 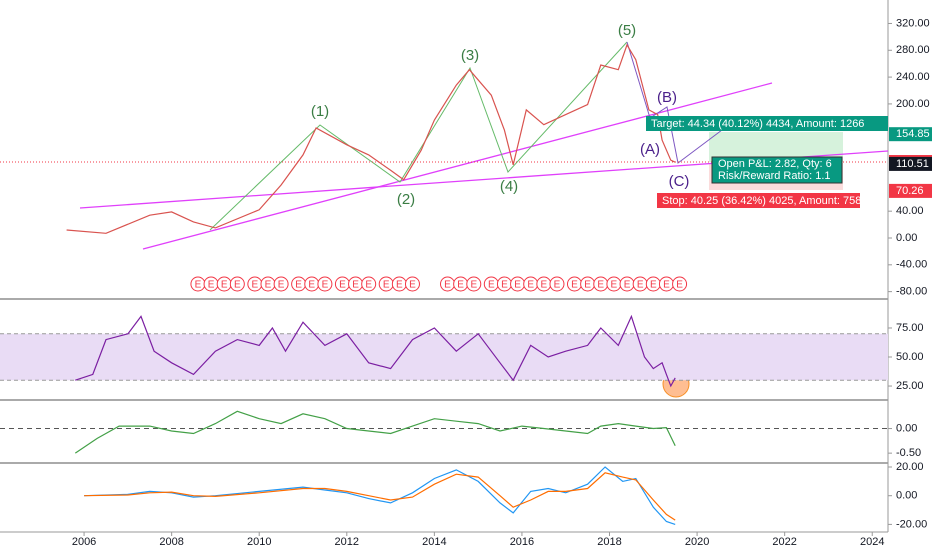 What do you see at coordinates (774, 176) in the screenshot?
I see `position-label: Risk/Reward Ratio: 1.1` at bounding box center [774, 176].